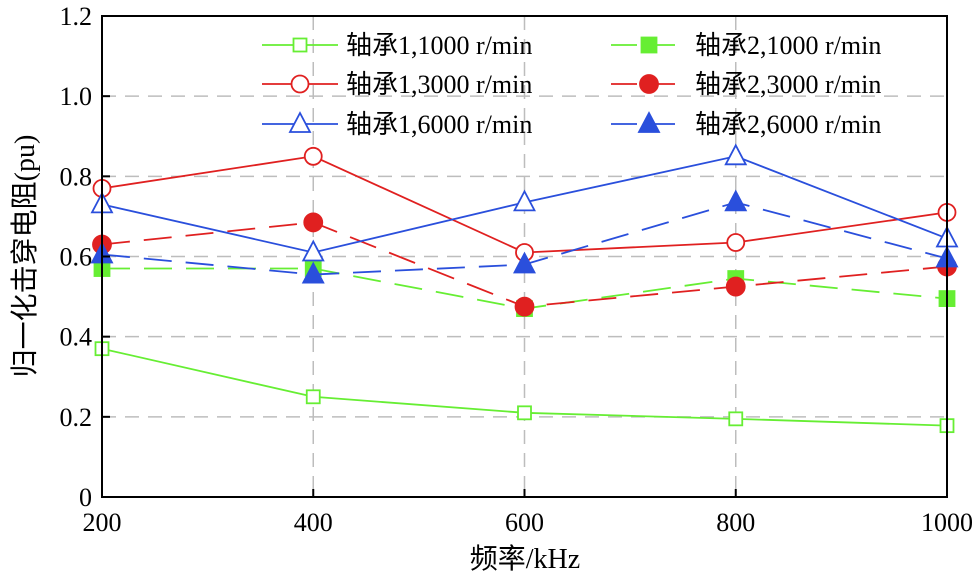 Image resolution: width=980 pixels, height=578 pixels. What do you see at coordinates (76, 337) in the screenshot?
I see `y-tick-label: 0.4` at bounding box center [76, 337].